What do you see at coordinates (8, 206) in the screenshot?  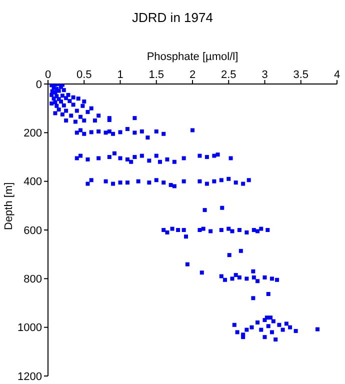 I see `y-axis-title: Depth [m]` at bounding box center [8, 206].